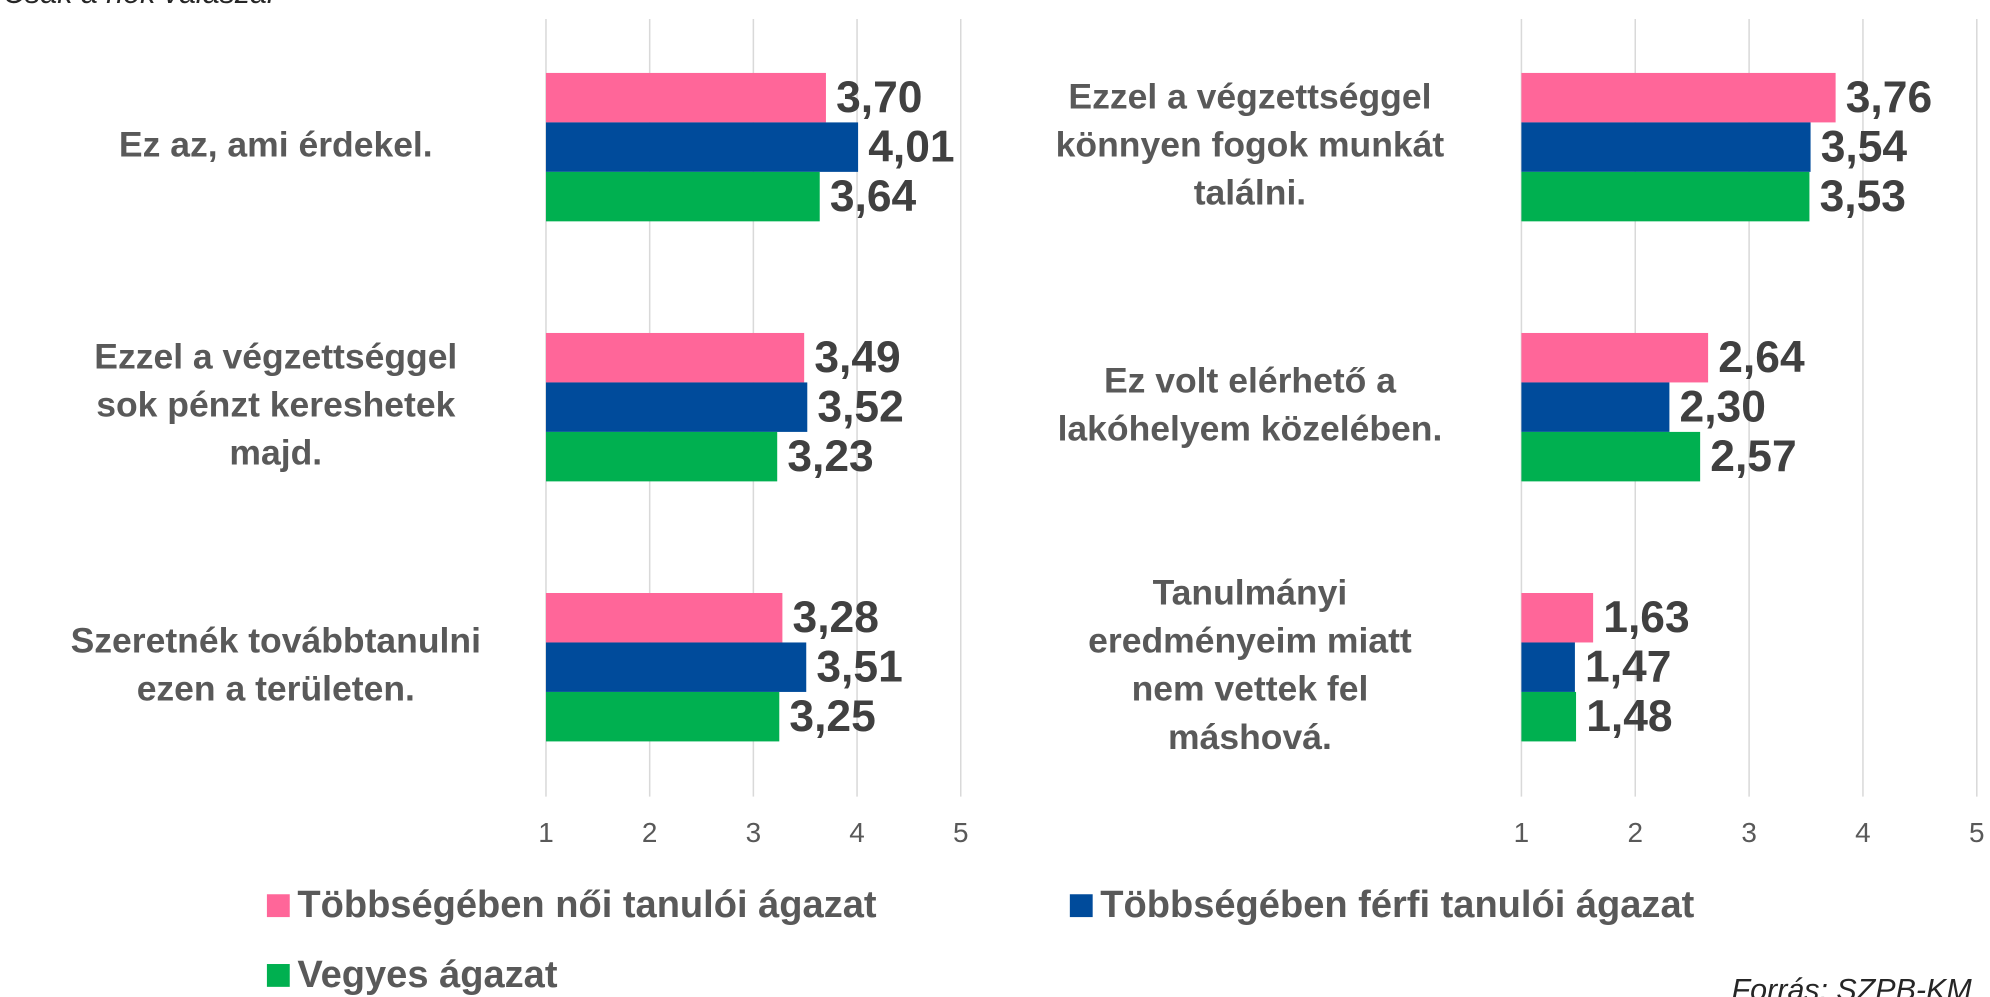 This screenshot has width=1990, height=997. What do you see at coordinates (832, 716) in the screenshot?
I see `value-label: 3,25` at bounding box center [832, 716].